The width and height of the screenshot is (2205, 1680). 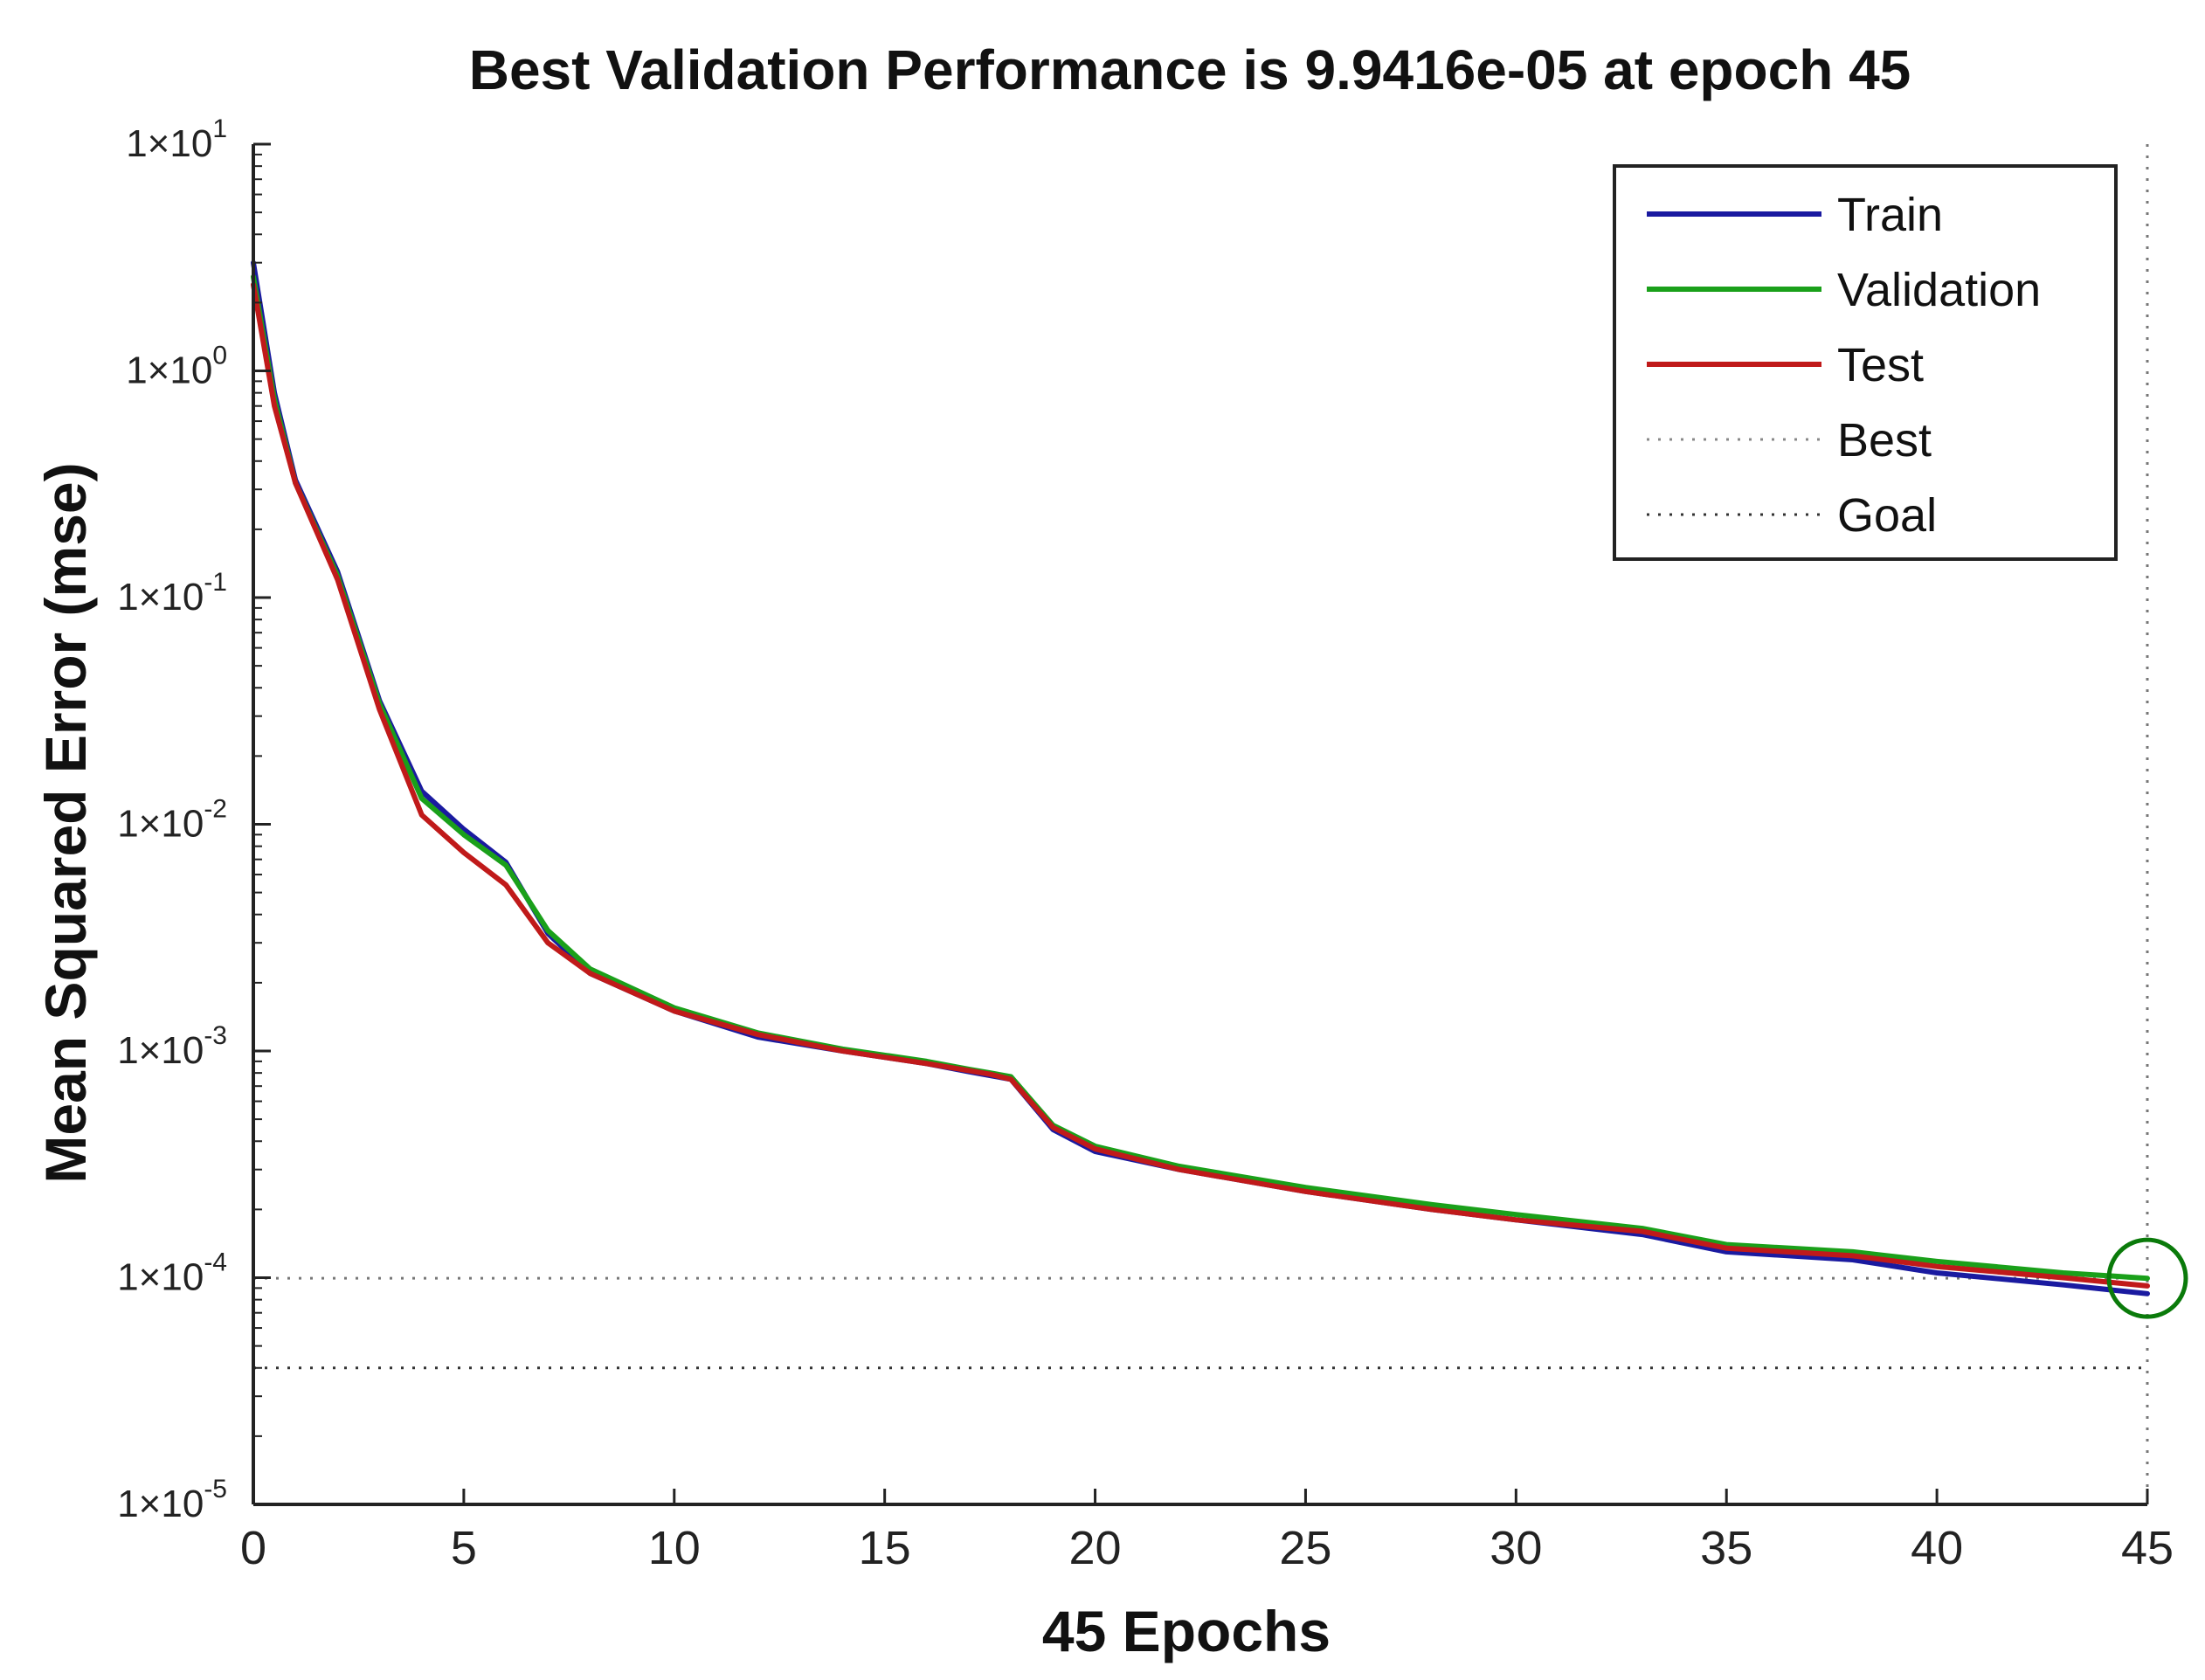 I want to click on x-ticks: 0 5 10 15 20 25 30 35 40 45, so click(x=1207, y=1531).